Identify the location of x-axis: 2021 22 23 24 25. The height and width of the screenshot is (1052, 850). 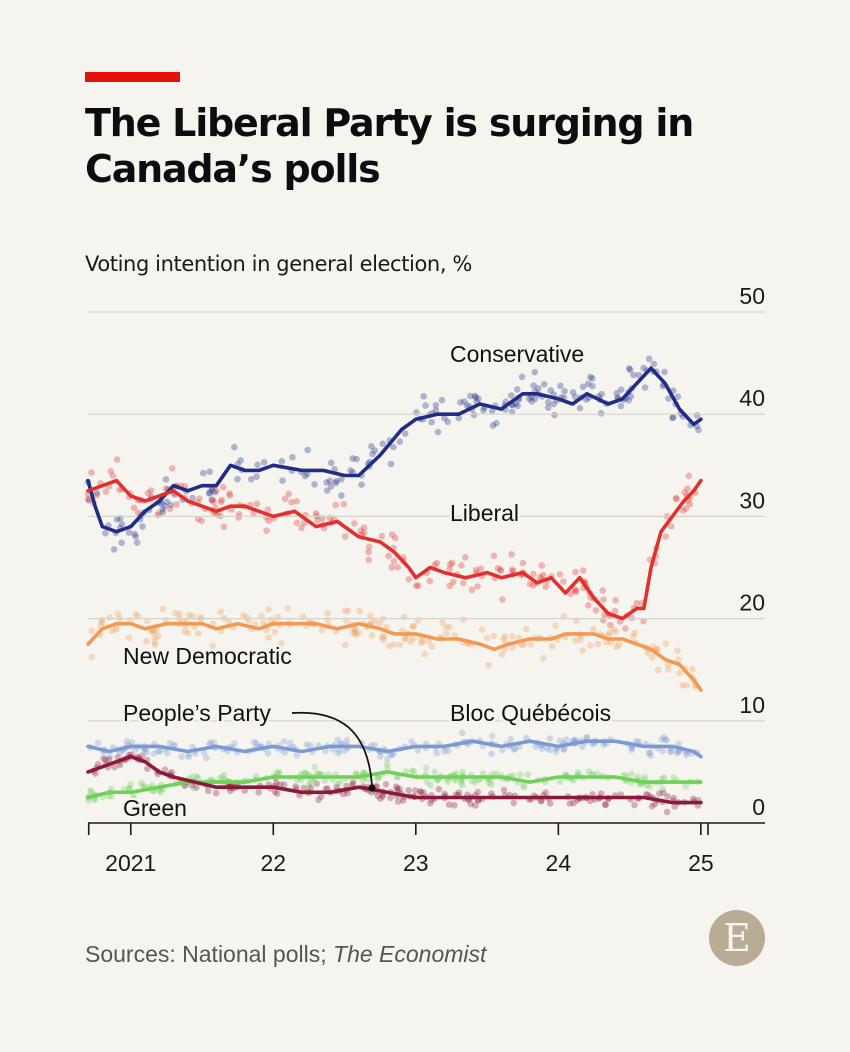
(400, 849).